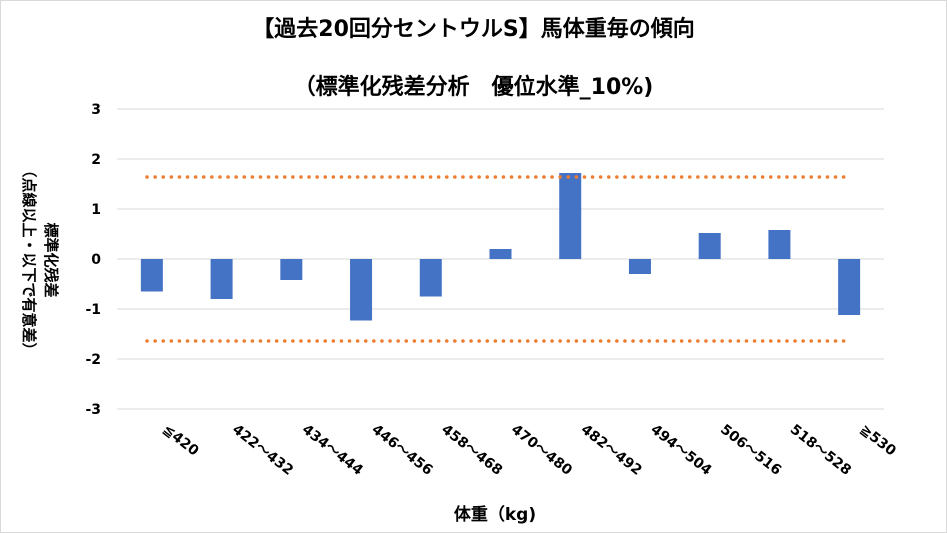  What do you see at coordinates (332, 450) in the screenshot?
I see `x-tick-label: 434～444` at bounding box center [332, 450].